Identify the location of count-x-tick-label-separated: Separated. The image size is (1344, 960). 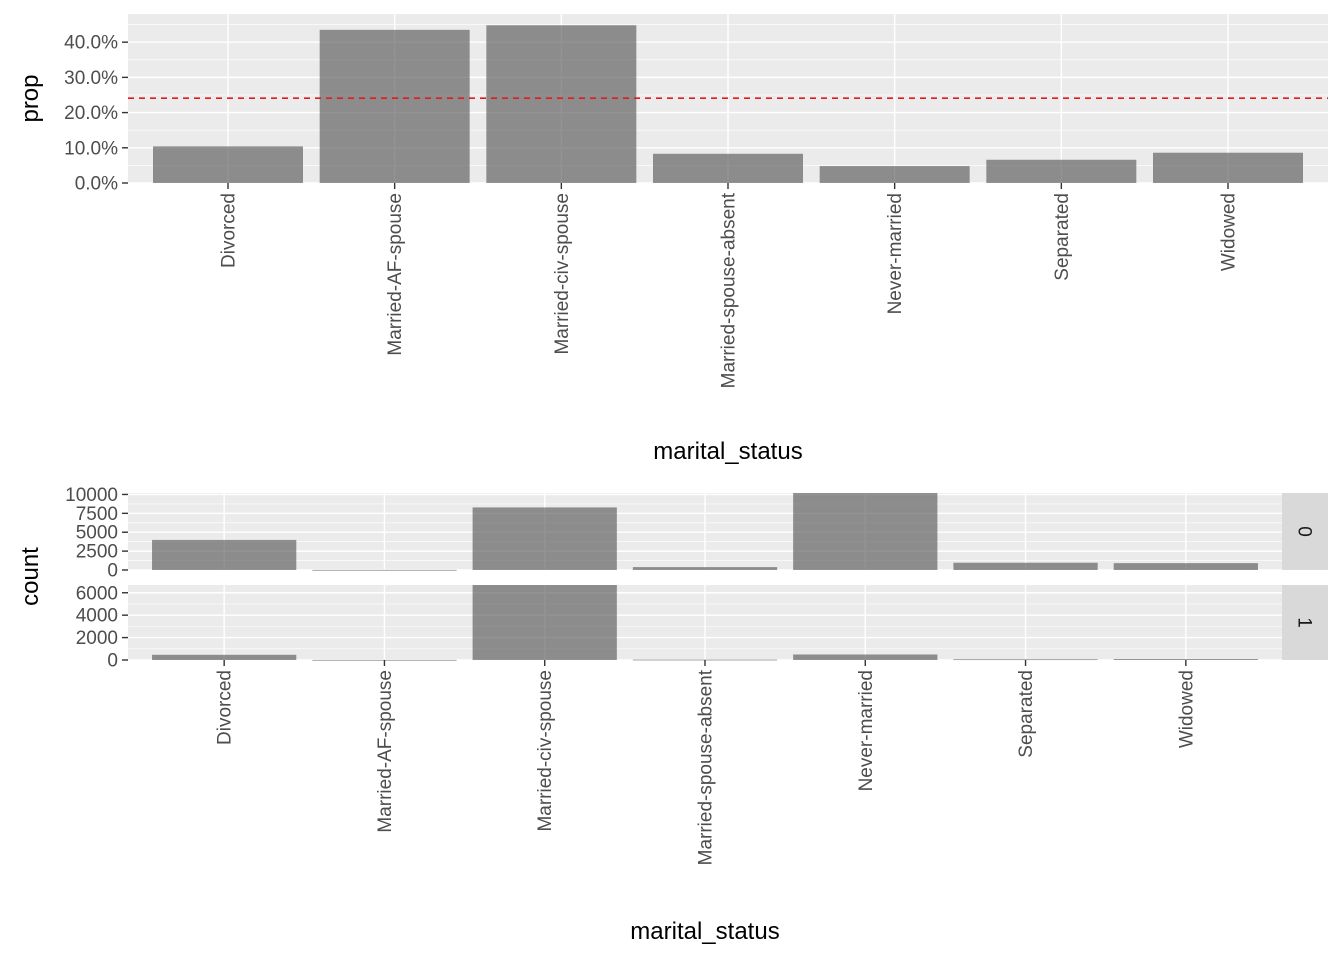
(1026, 714).